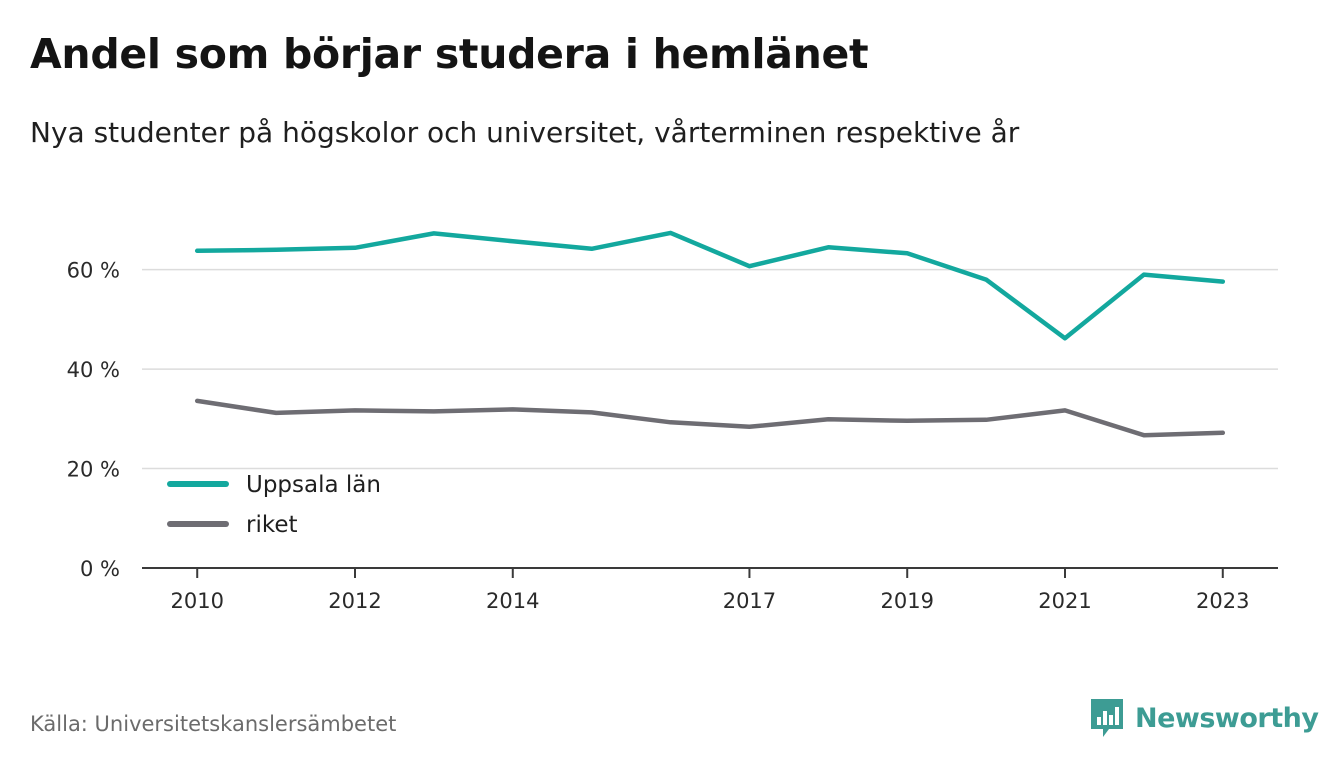 This screenshot has height=771, width=1340. Describe the element at coordinates (93, 370) in the screenshot. I see `y-tick-label: 40 %` at that location.